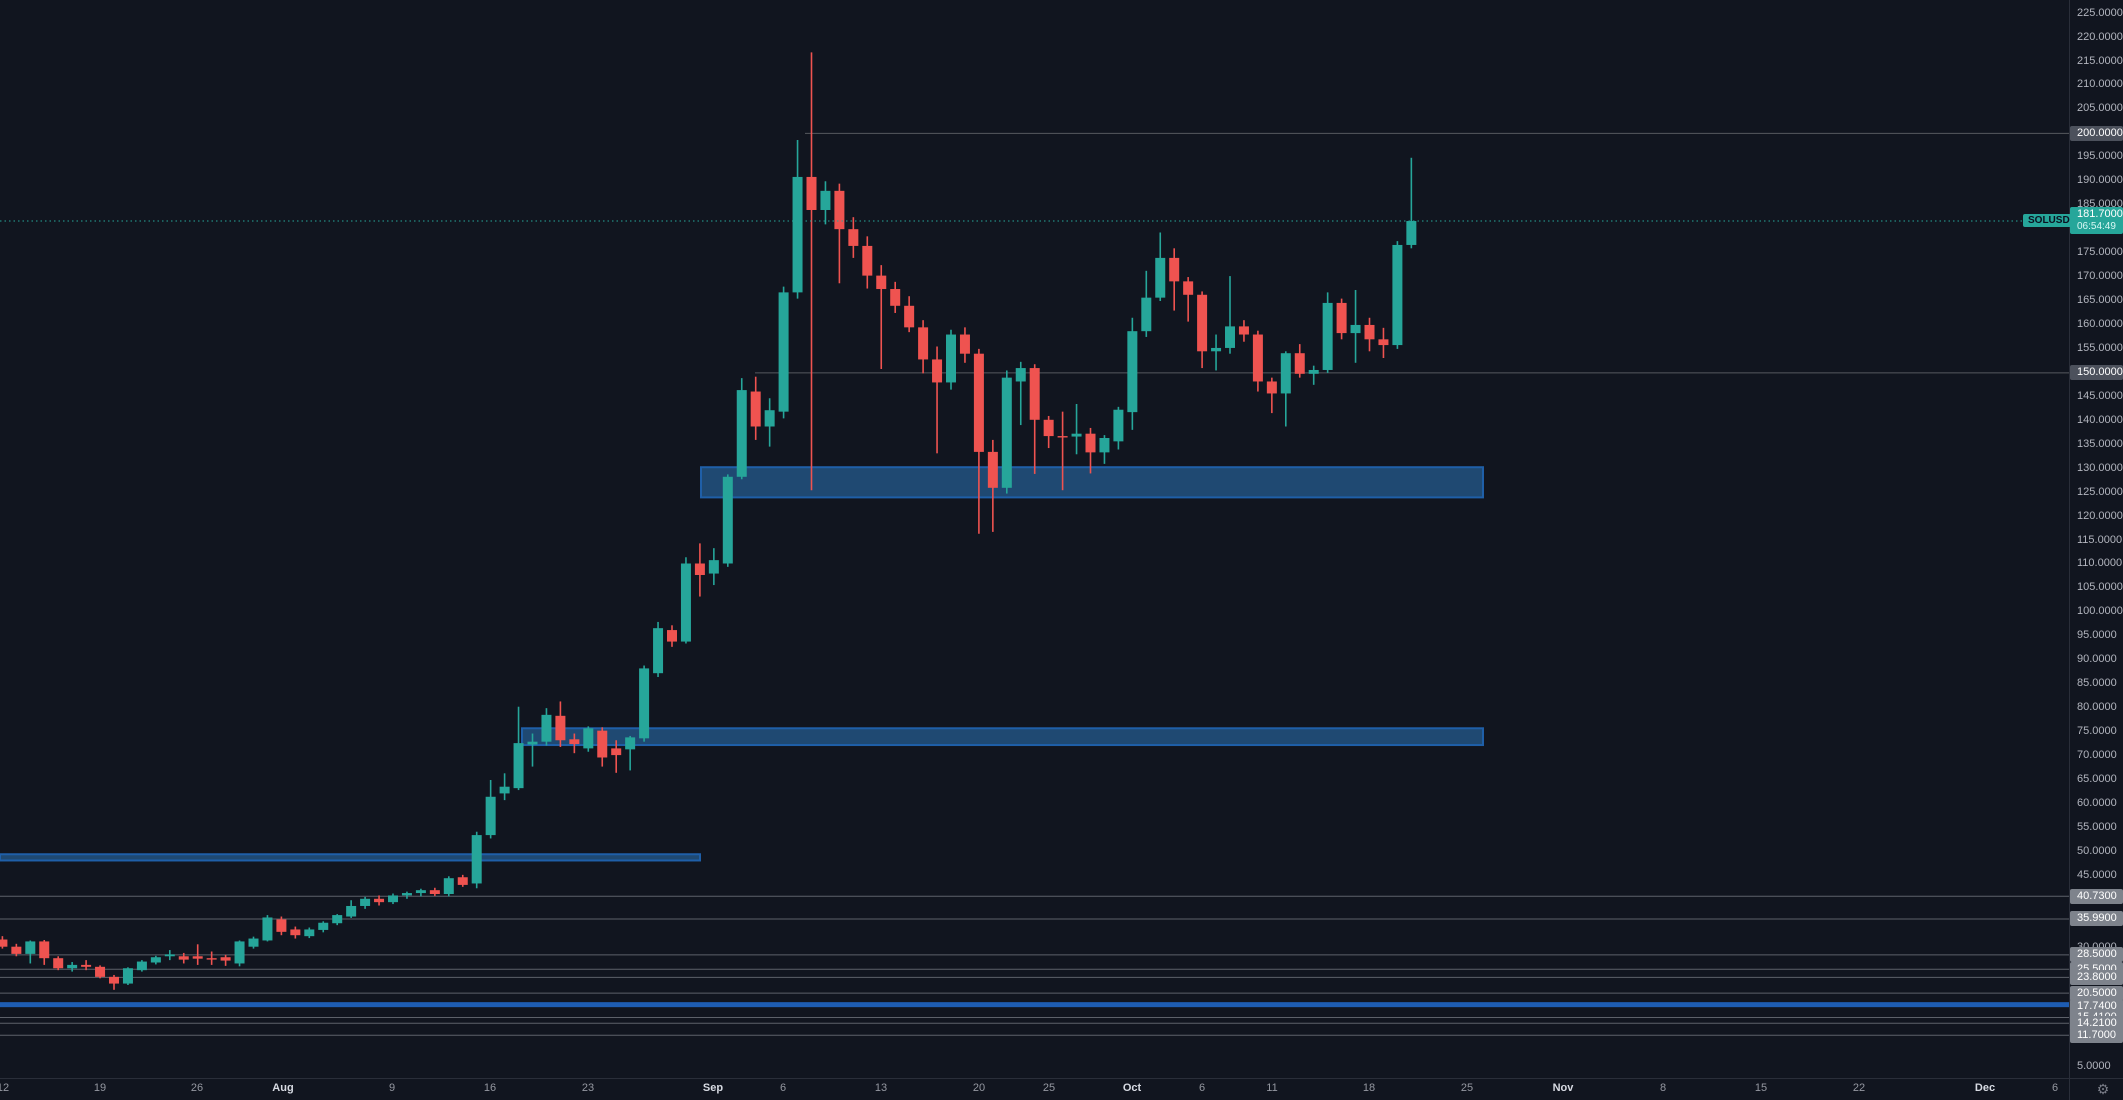  I want to click on settings-icon: ⚙, so click(2103, 1089).